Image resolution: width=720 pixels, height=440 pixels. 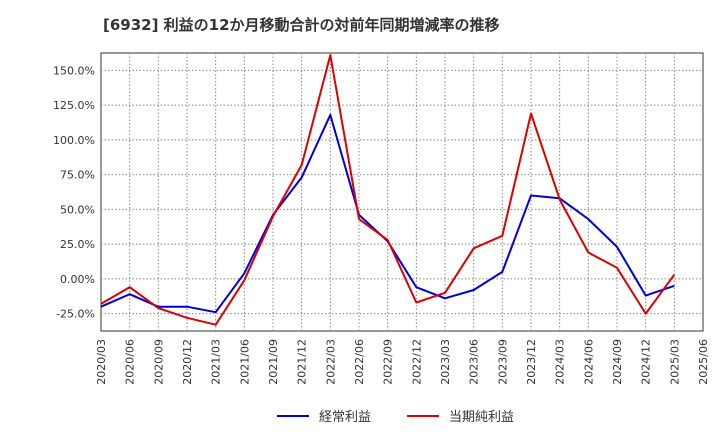 I want to click on x-tick-label: 2024/09, so click(x=617, y=362).